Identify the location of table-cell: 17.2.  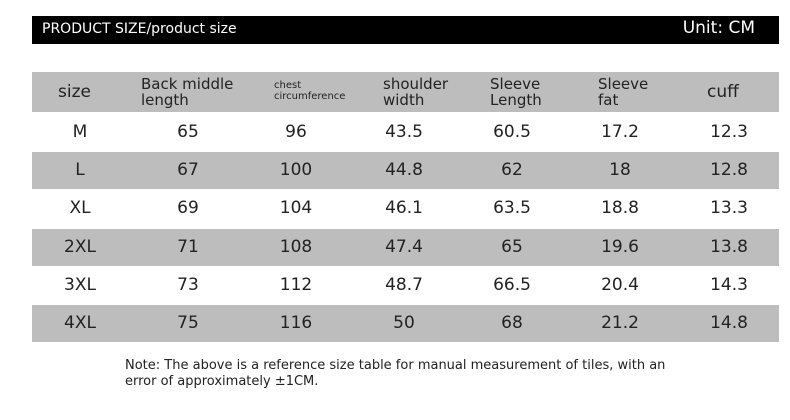
(620, 132).